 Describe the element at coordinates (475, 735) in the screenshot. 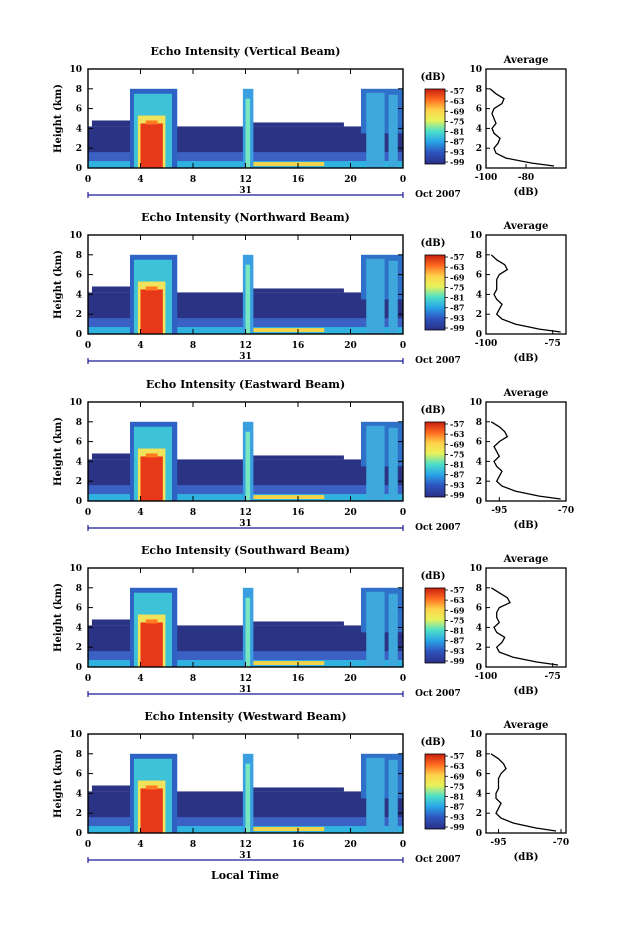

I see `profile-y-tick-label: 10` at that location.